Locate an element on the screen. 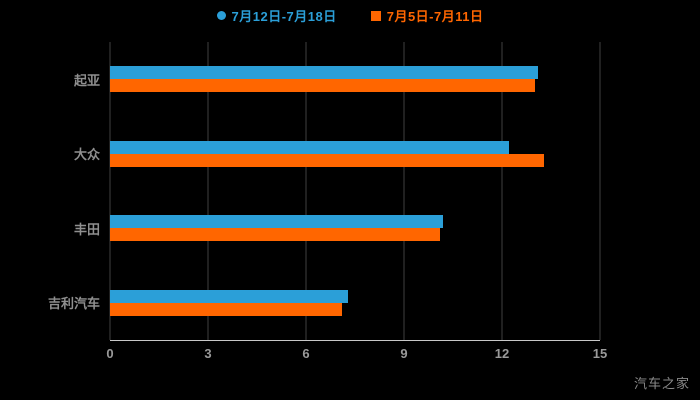  chart-row: 吉利汽车 is located at coordinates (324, 303).